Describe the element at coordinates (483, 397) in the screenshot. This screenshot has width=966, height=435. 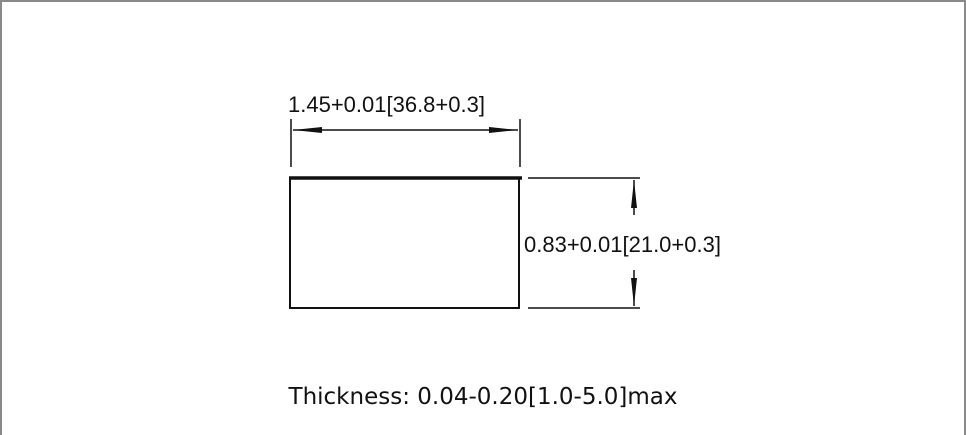
I see `thickness-caption: Thickness: 0.04-0.20[1.0-5.0]max` at that location.